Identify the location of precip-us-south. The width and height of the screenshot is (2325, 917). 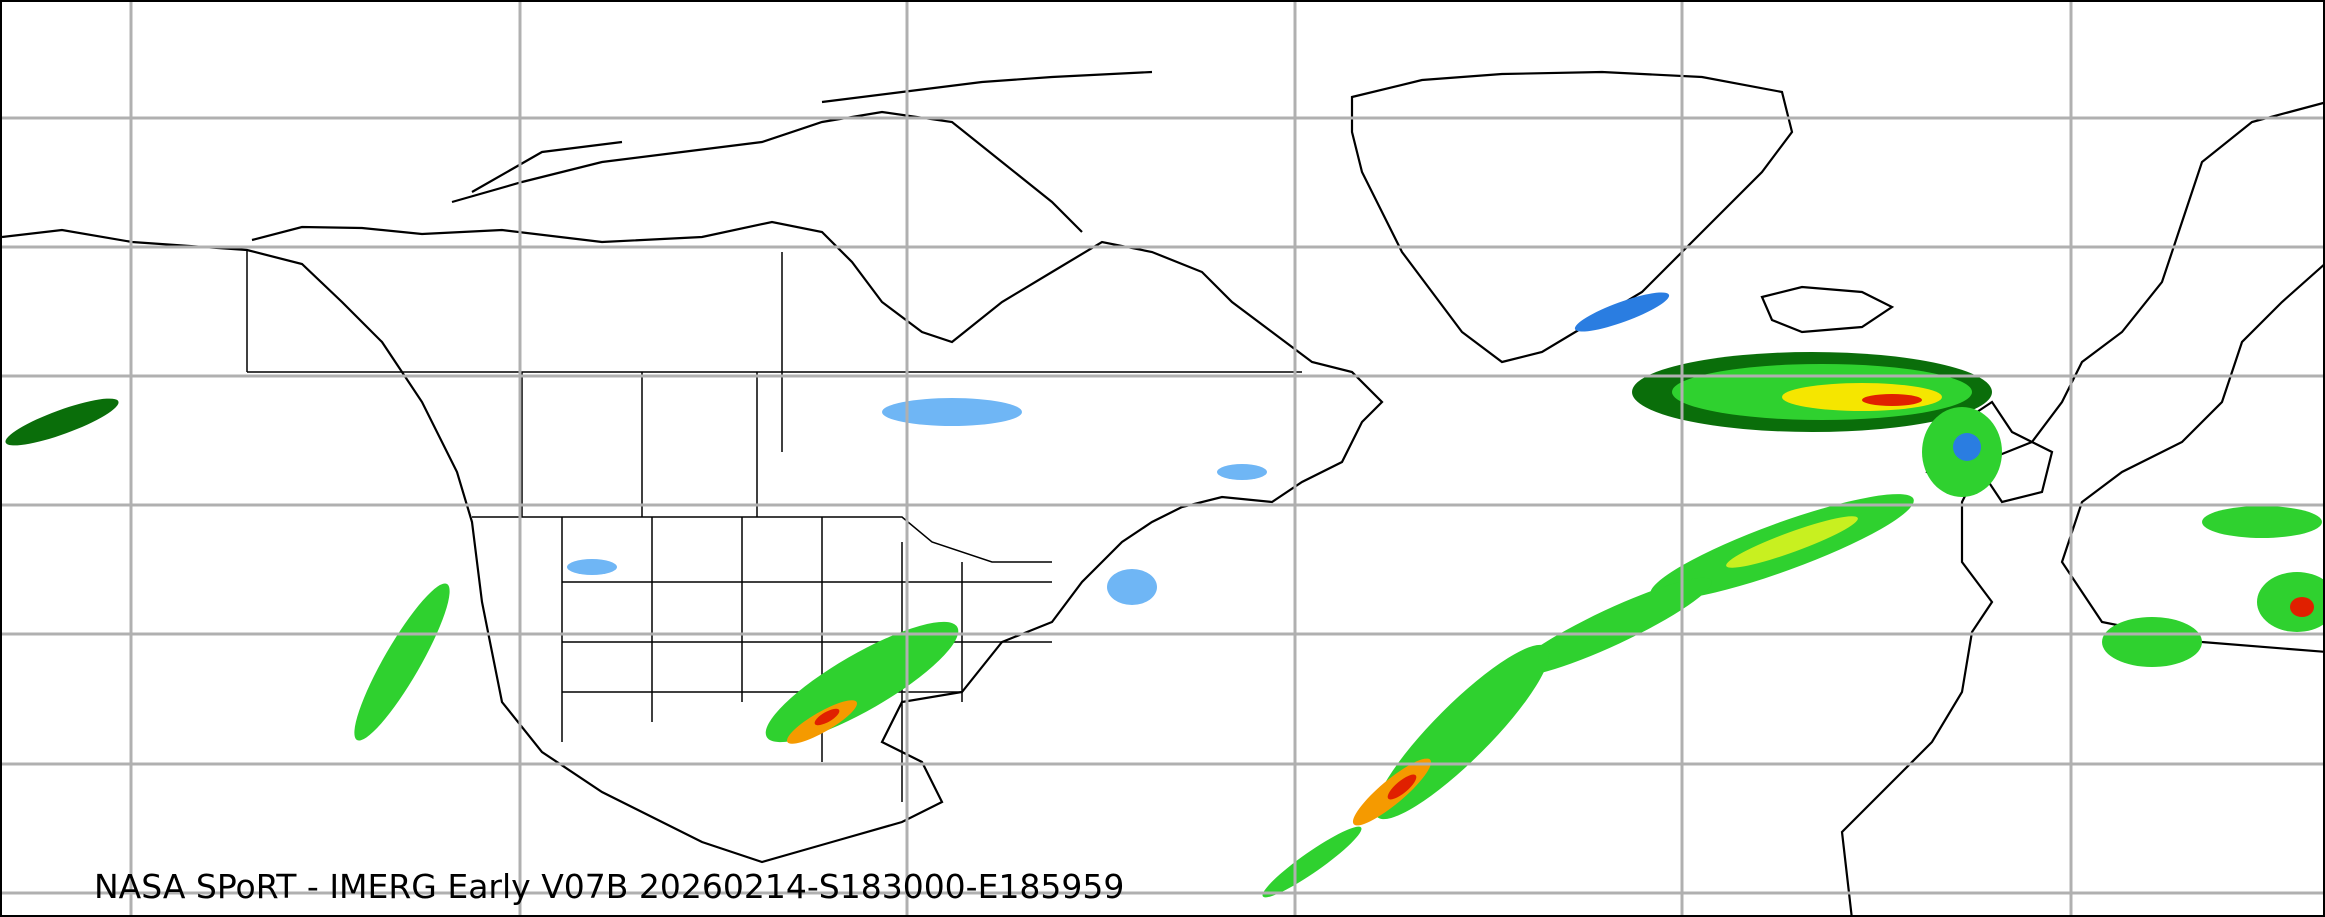
(862, 682).